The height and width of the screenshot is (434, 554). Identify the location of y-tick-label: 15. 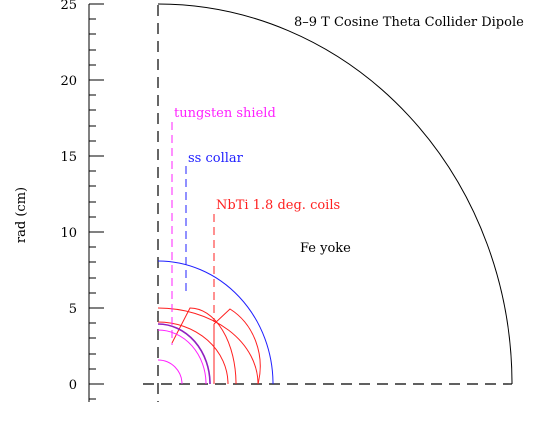
(68, 157).